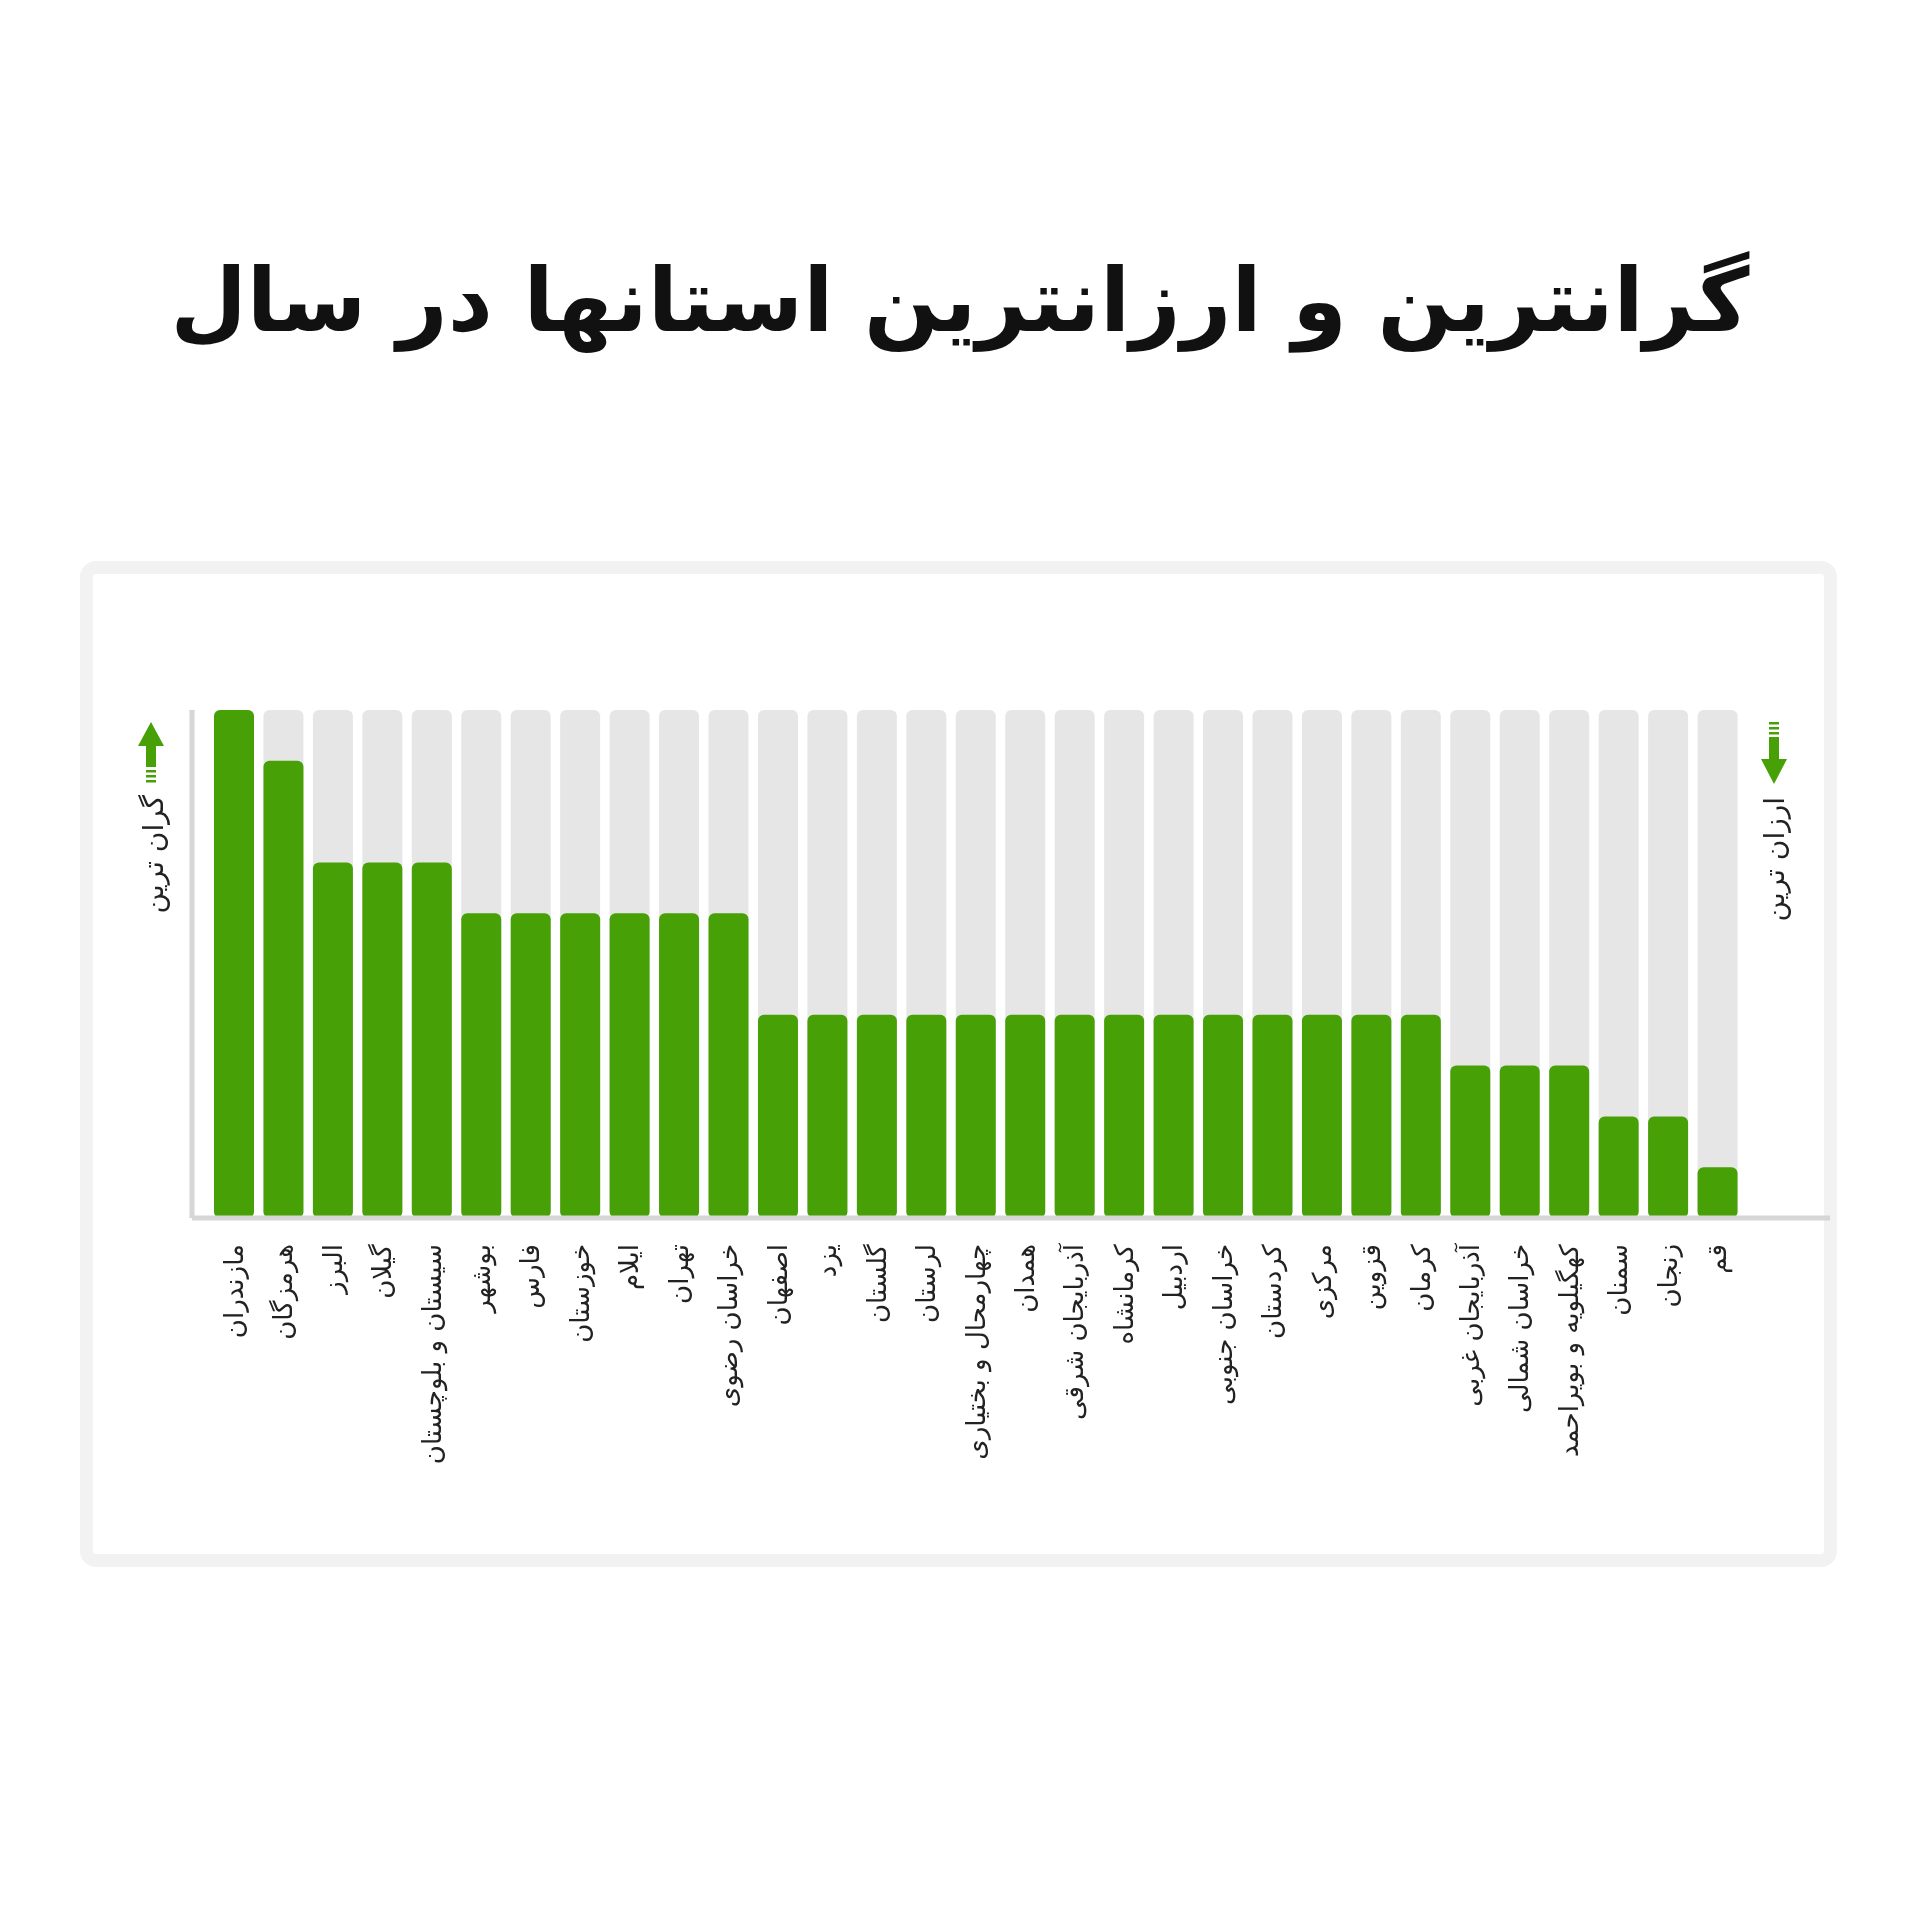  Describe the element at coordinates (530, 1276) in the screenshot. I see `x-tick-label: فارس` at that location.